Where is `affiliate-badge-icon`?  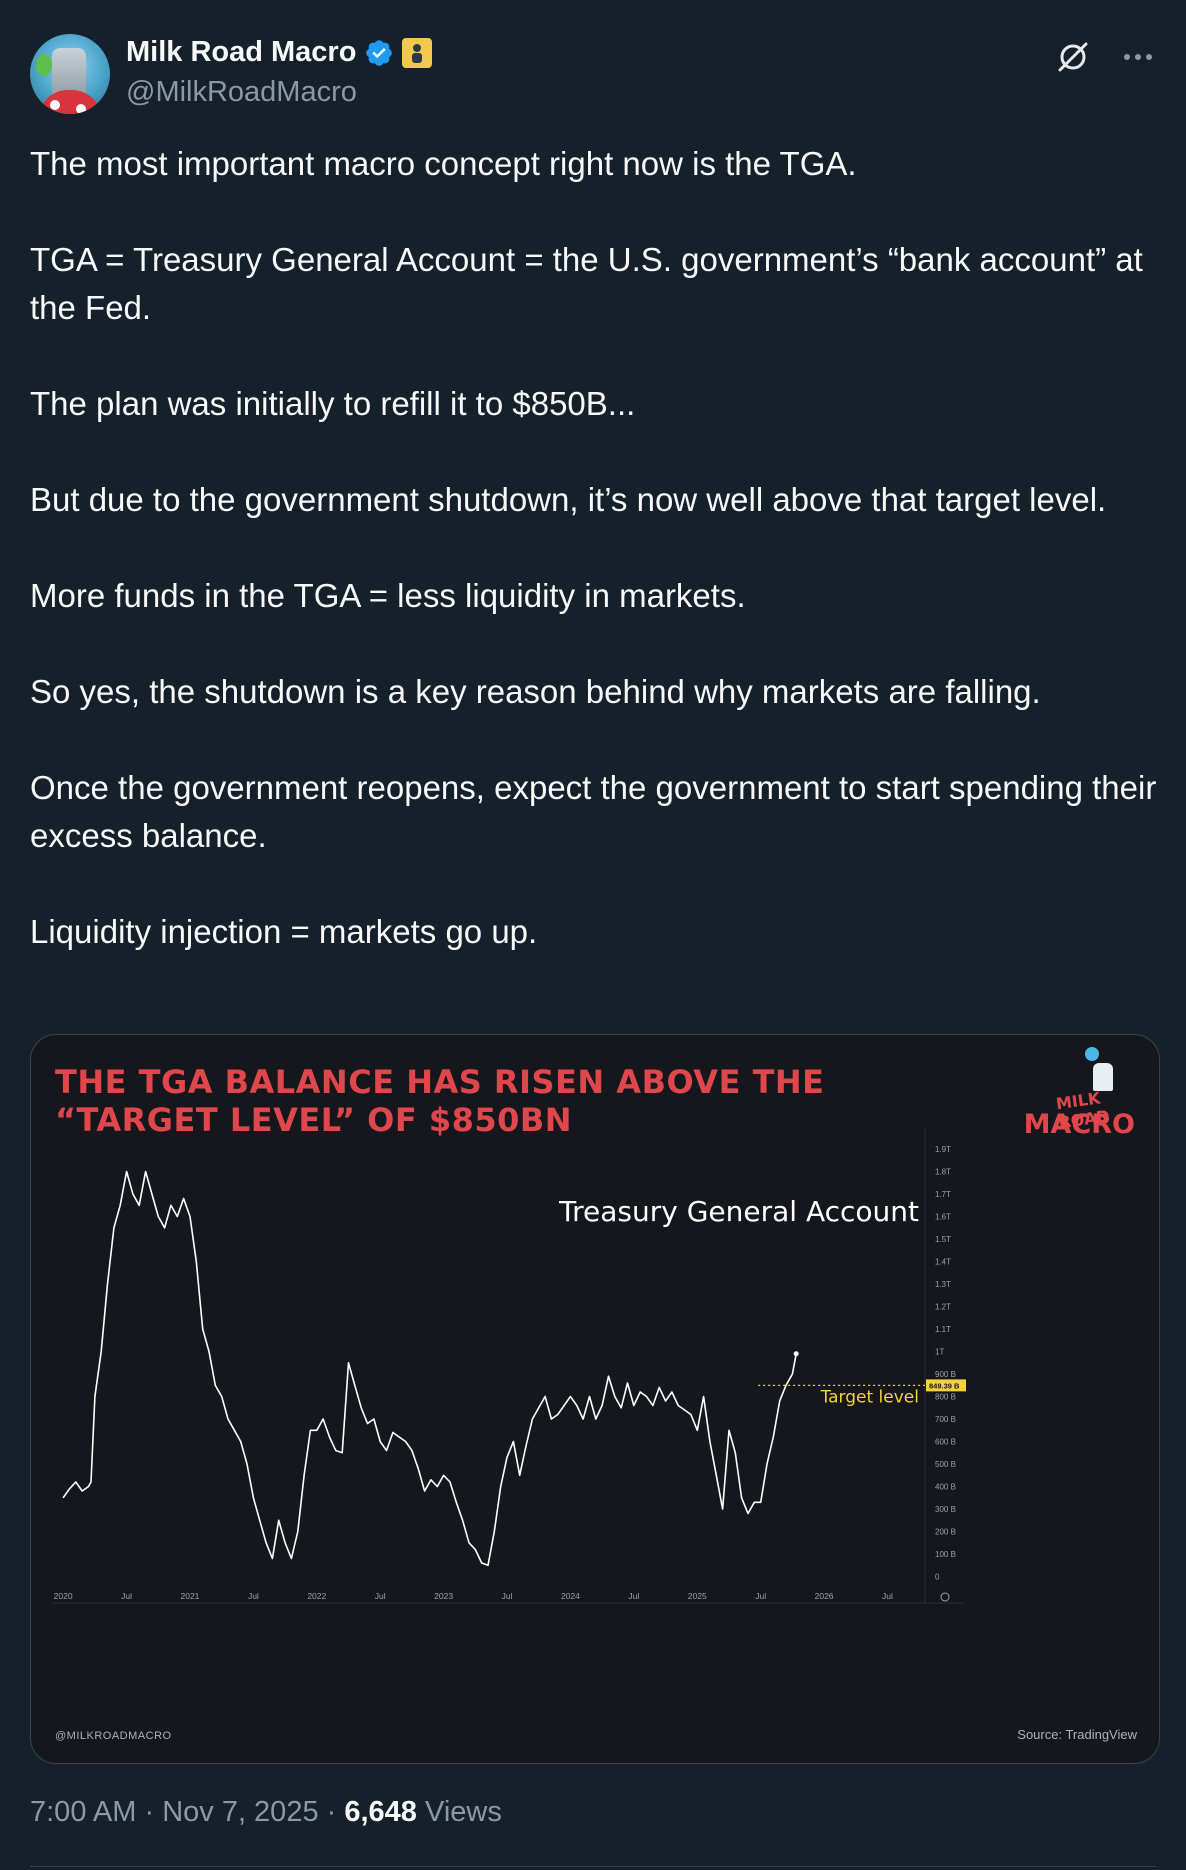 affiliate-badge-icon is located at coordinates (417, 52).